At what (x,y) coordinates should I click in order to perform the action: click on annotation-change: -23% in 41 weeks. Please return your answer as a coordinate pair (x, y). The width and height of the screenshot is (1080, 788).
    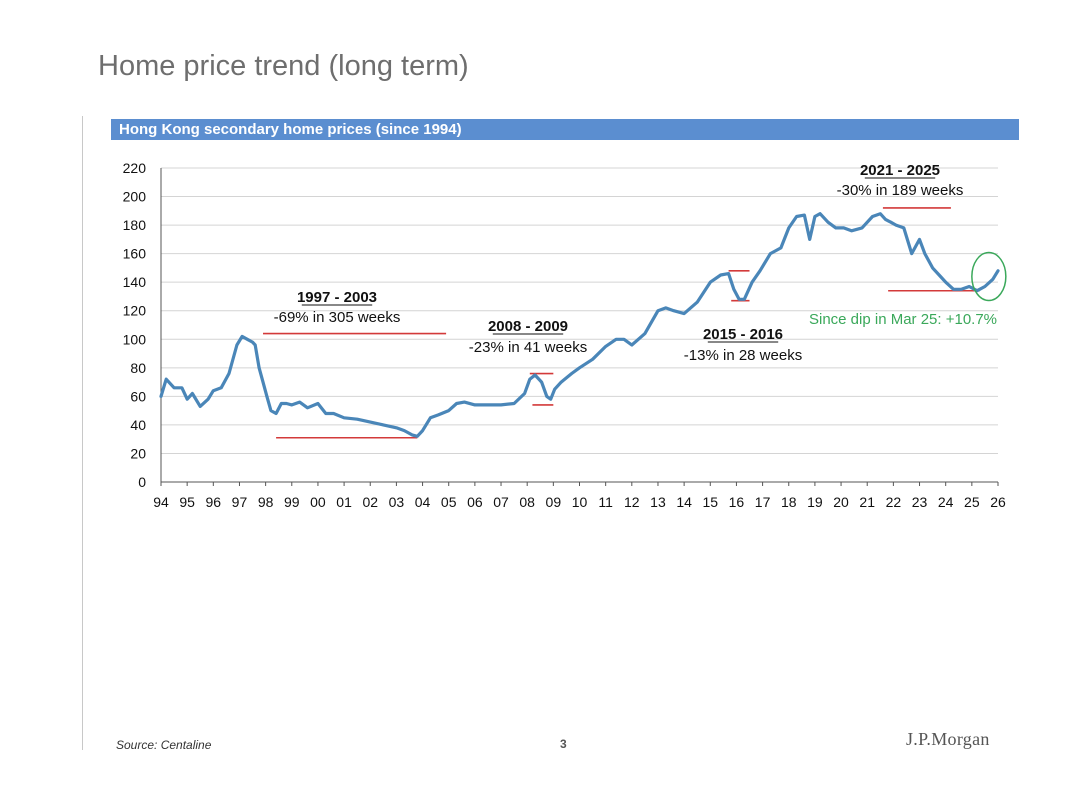
    Looking at the image, I should click on (528, 347).